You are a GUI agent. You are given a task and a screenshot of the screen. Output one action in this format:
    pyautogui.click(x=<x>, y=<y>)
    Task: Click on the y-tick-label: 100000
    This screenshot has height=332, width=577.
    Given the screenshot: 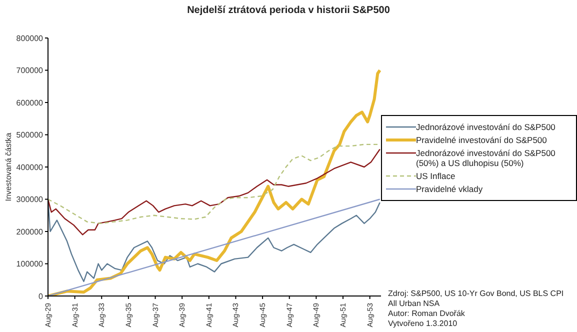 What is the action you would take?
    pyautogui.click(x=30, y=264)
    